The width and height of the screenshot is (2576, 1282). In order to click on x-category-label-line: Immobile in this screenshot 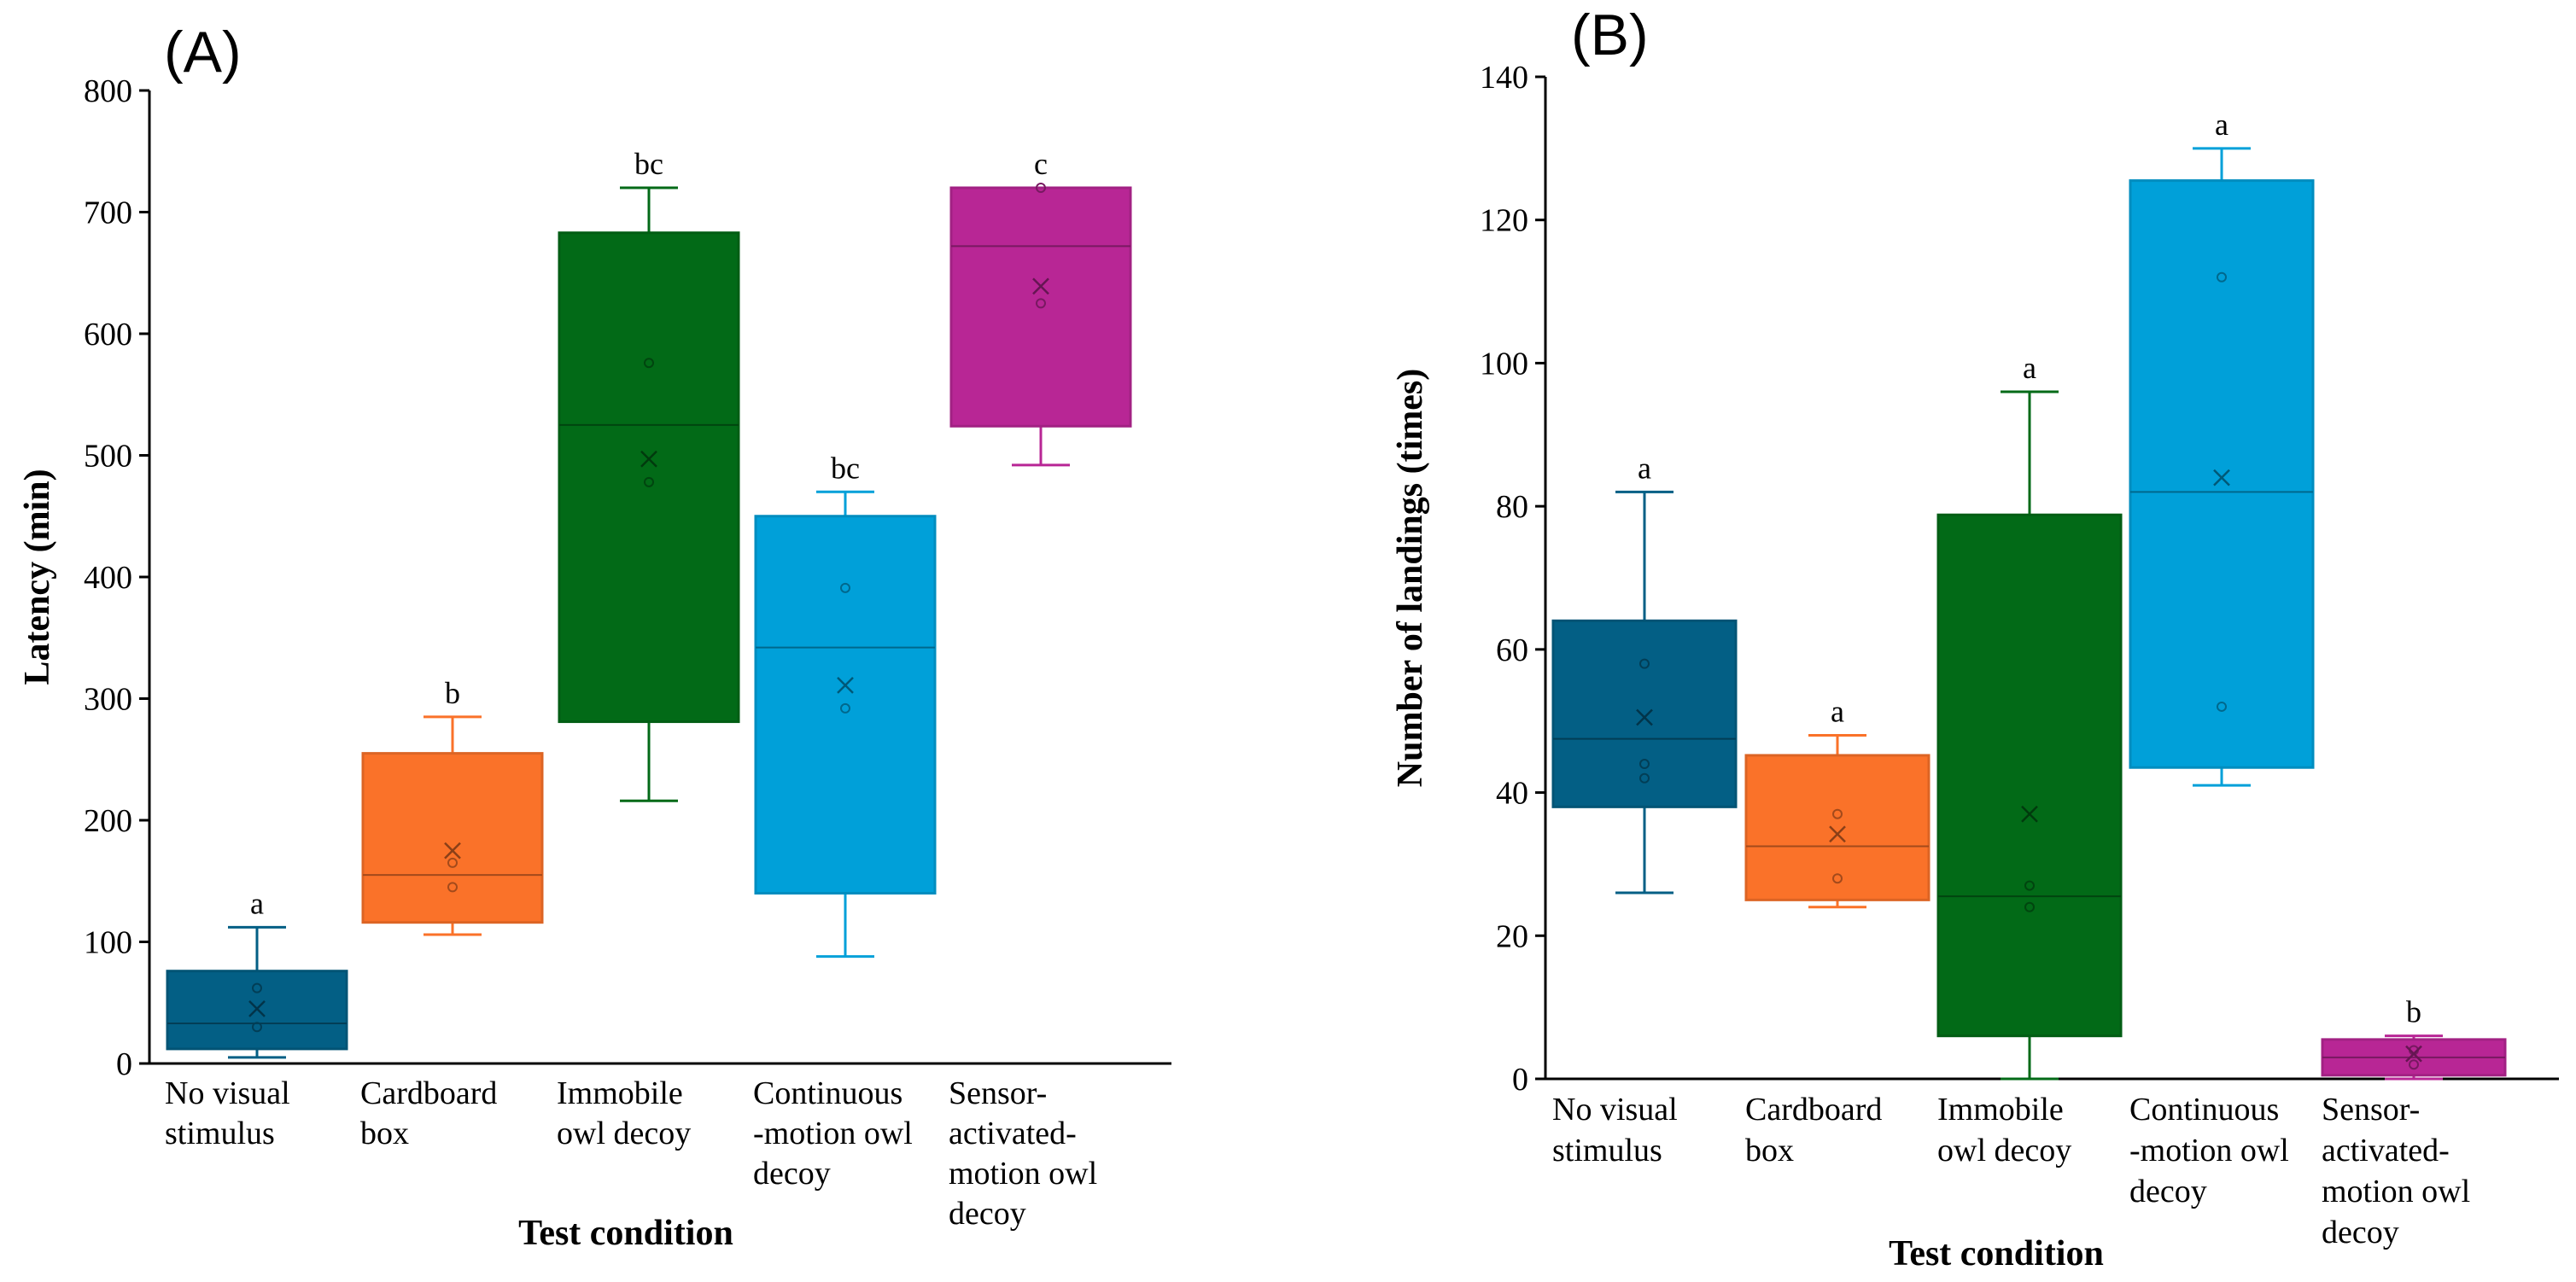, I will do `click(2000, 1110)`.